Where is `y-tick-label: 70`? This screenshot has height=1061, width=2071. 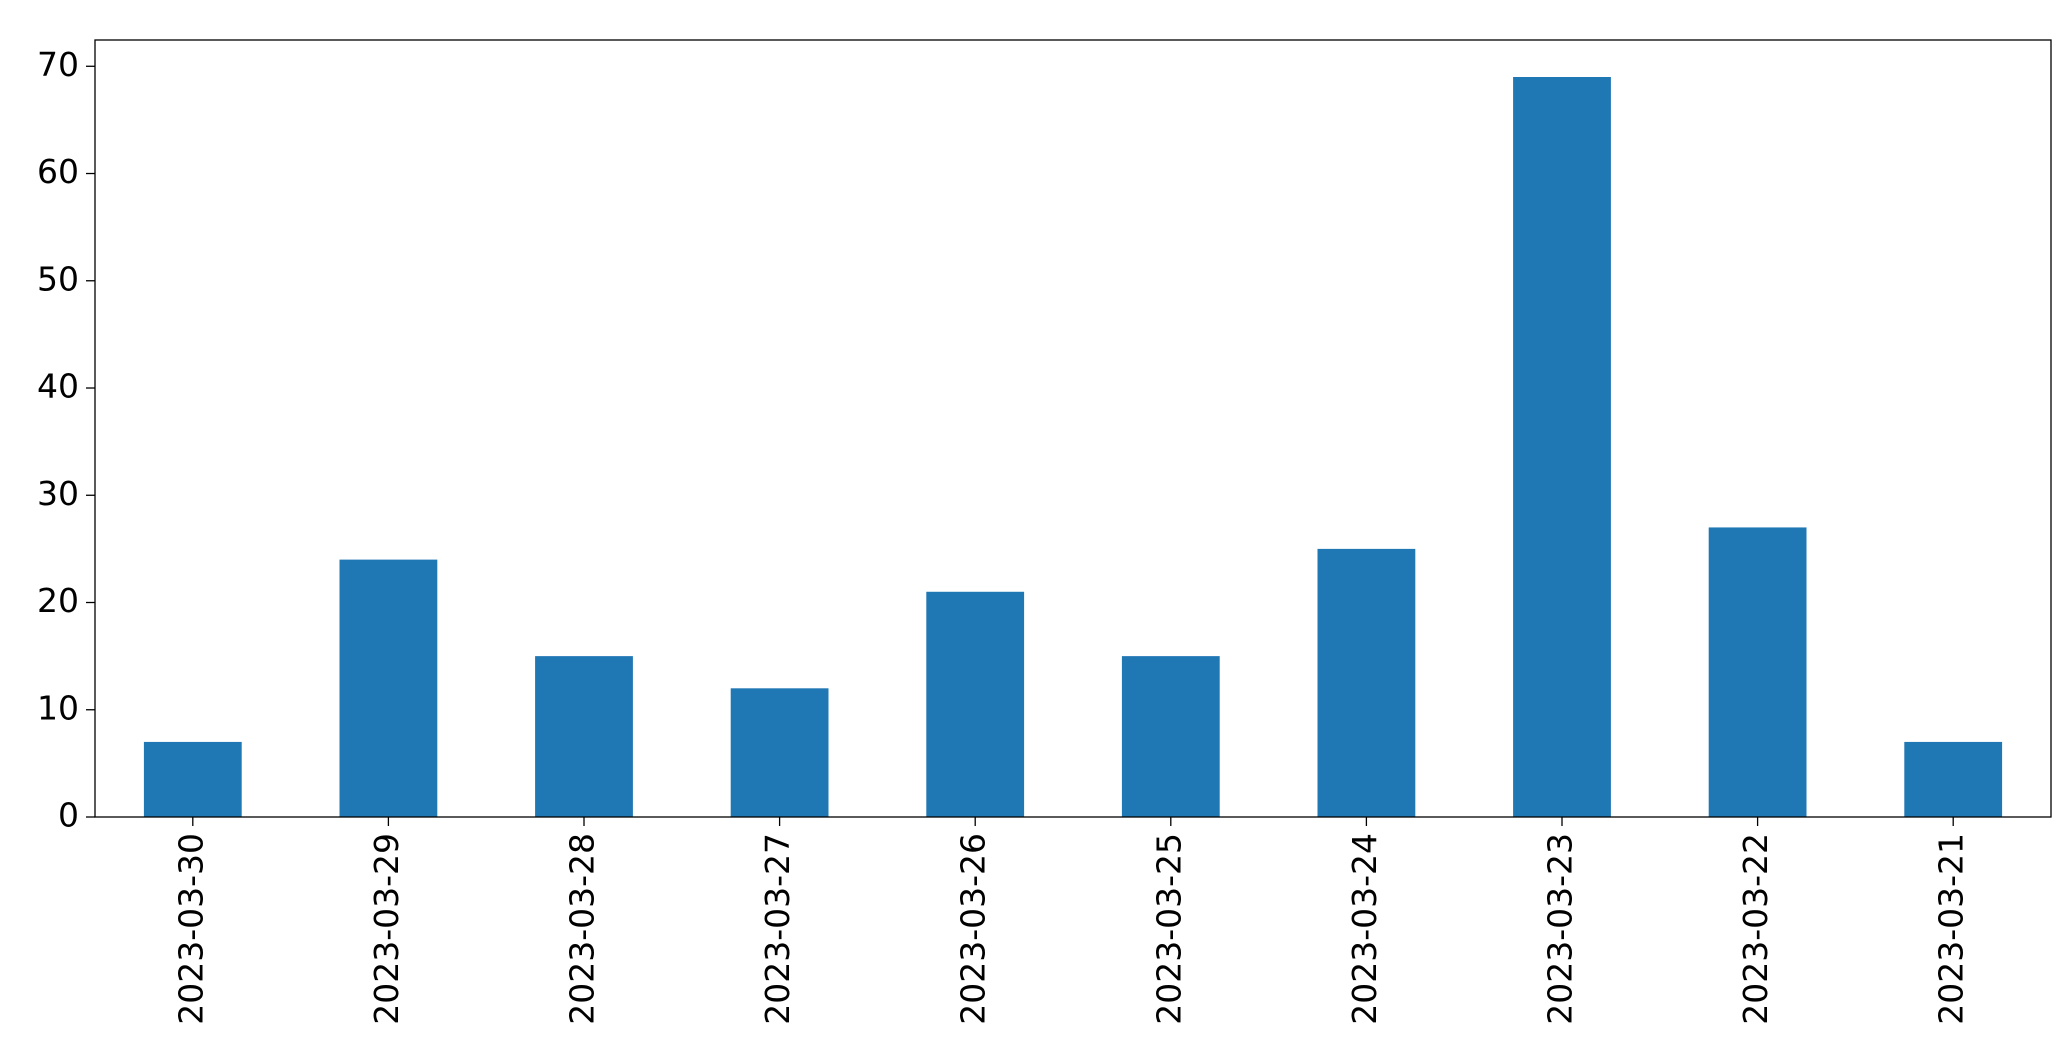
y-tick-label: 70 is located at coordinates (58, 64).